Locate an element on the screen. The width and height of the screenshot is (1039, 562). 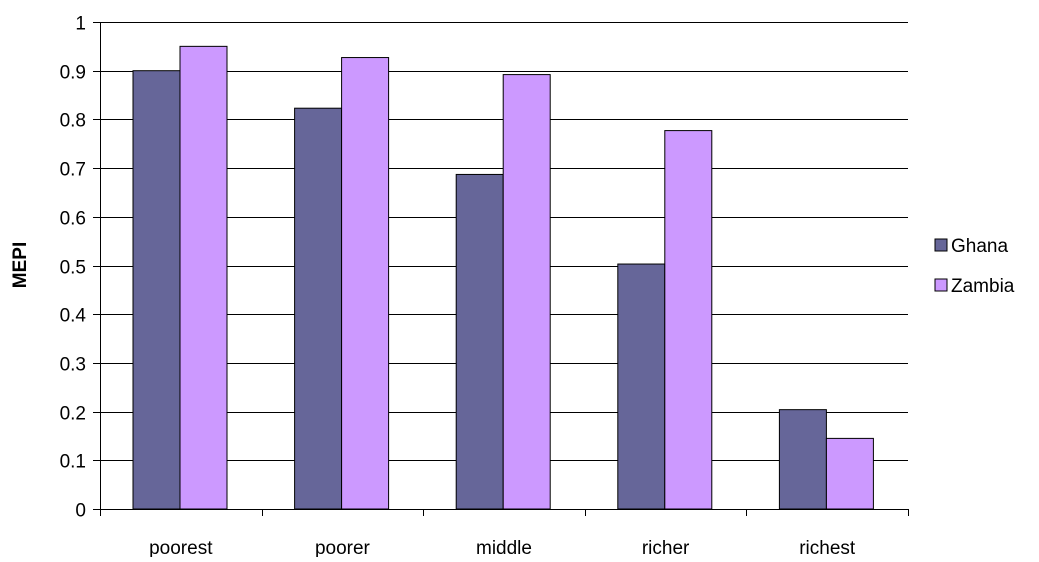
bar-zambia-poorer is located at coordinates (365, 283).